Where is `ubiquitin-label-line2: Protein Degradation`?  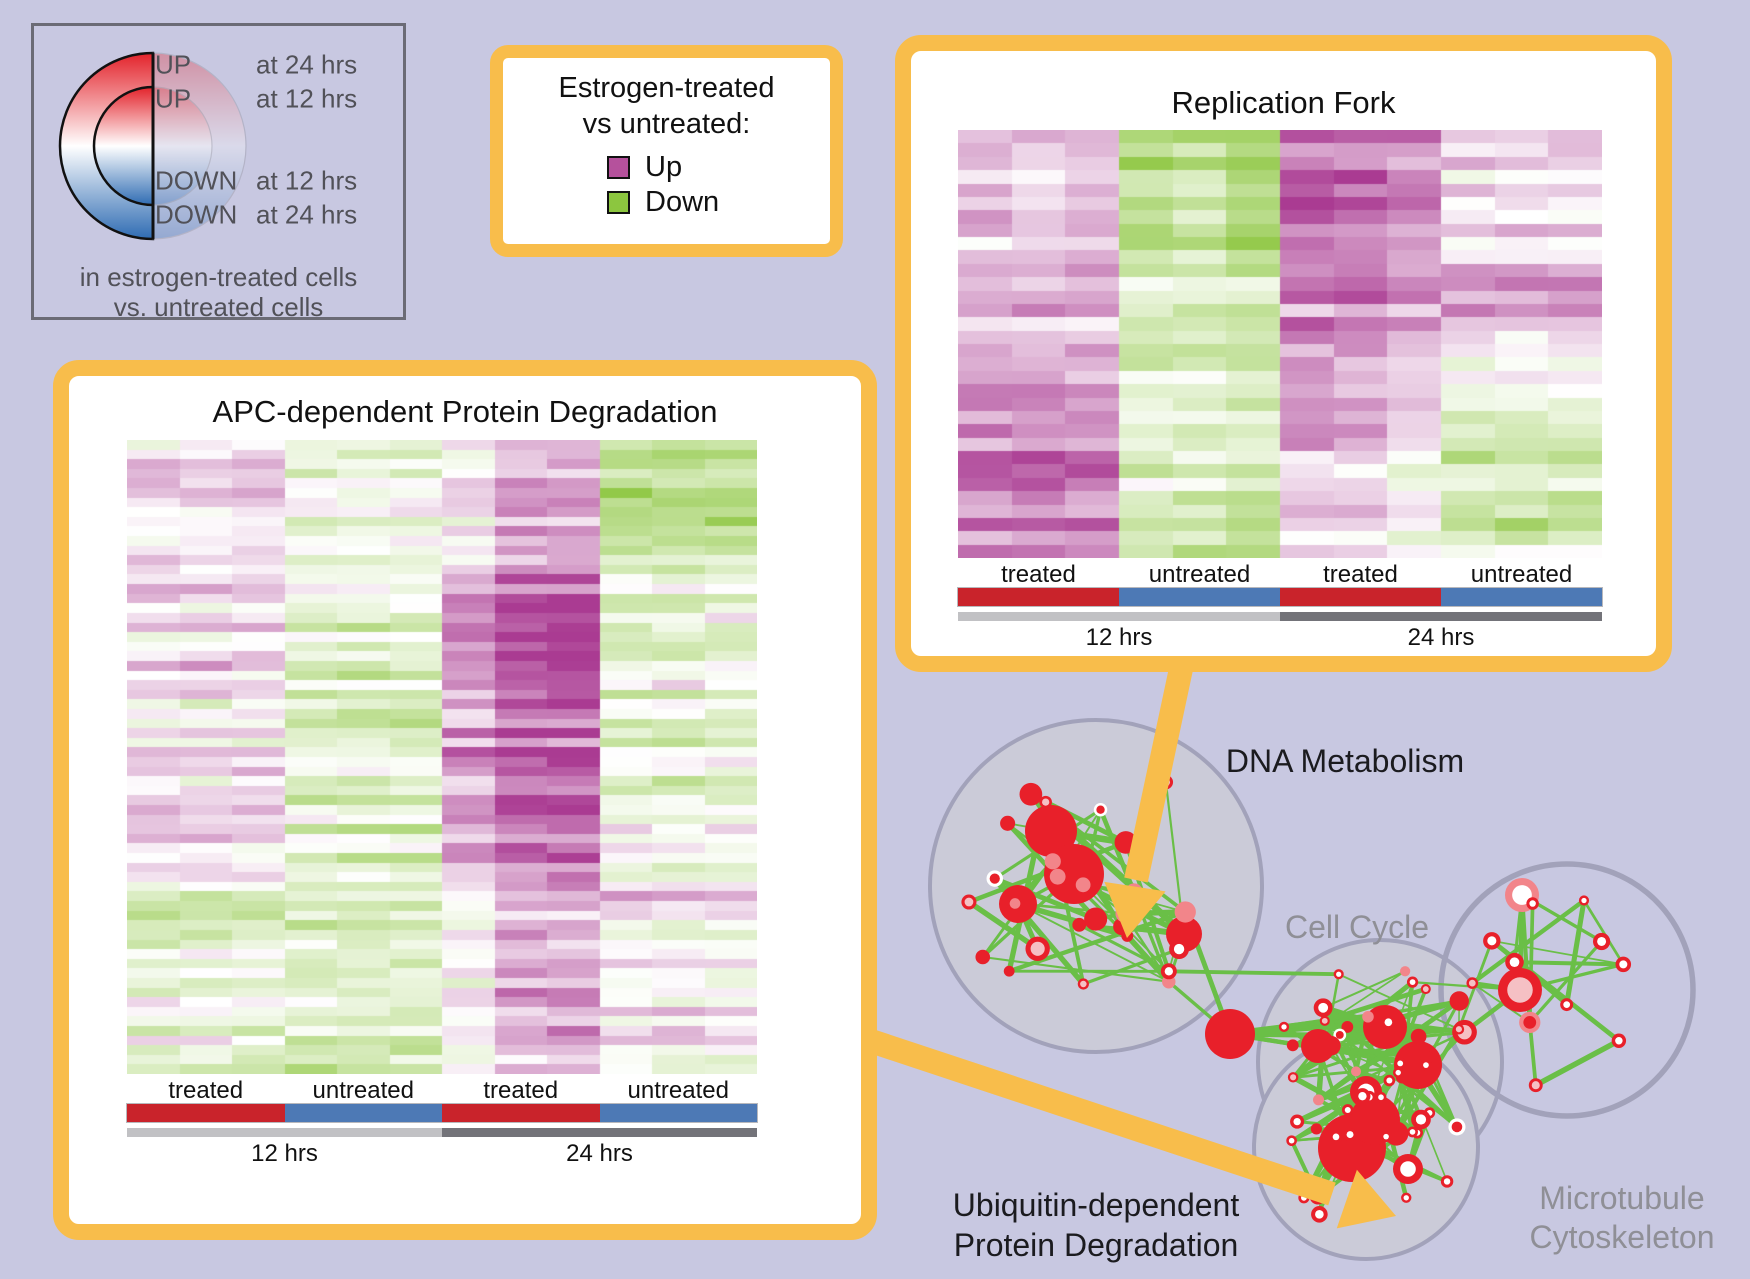
ubiquitin-label-line2: Protein Degradation is located at coordinates (1096, 1245).